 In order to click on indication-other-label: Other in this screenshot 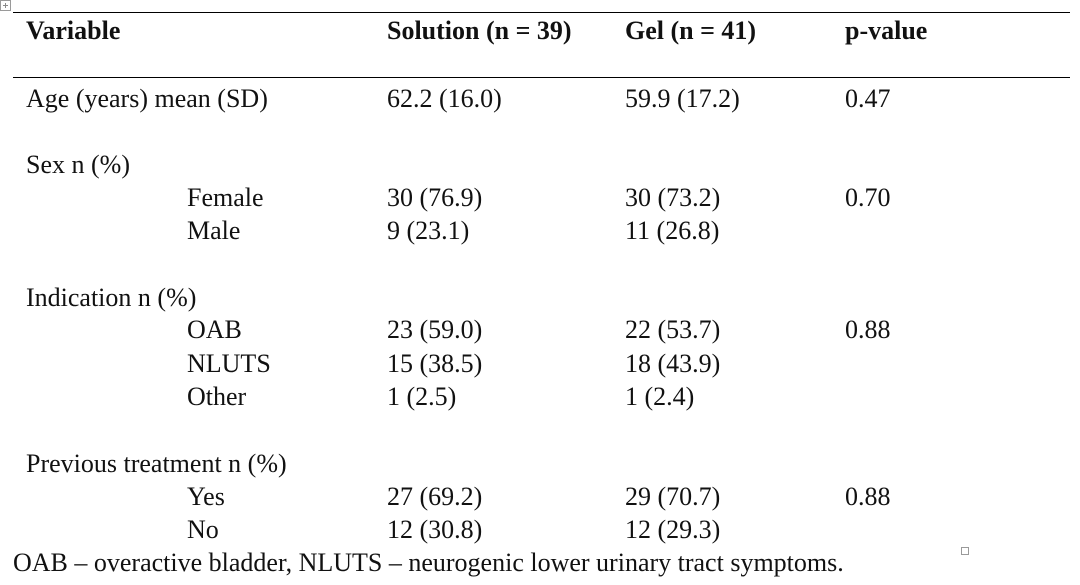, I will do `click(217, 396)`.